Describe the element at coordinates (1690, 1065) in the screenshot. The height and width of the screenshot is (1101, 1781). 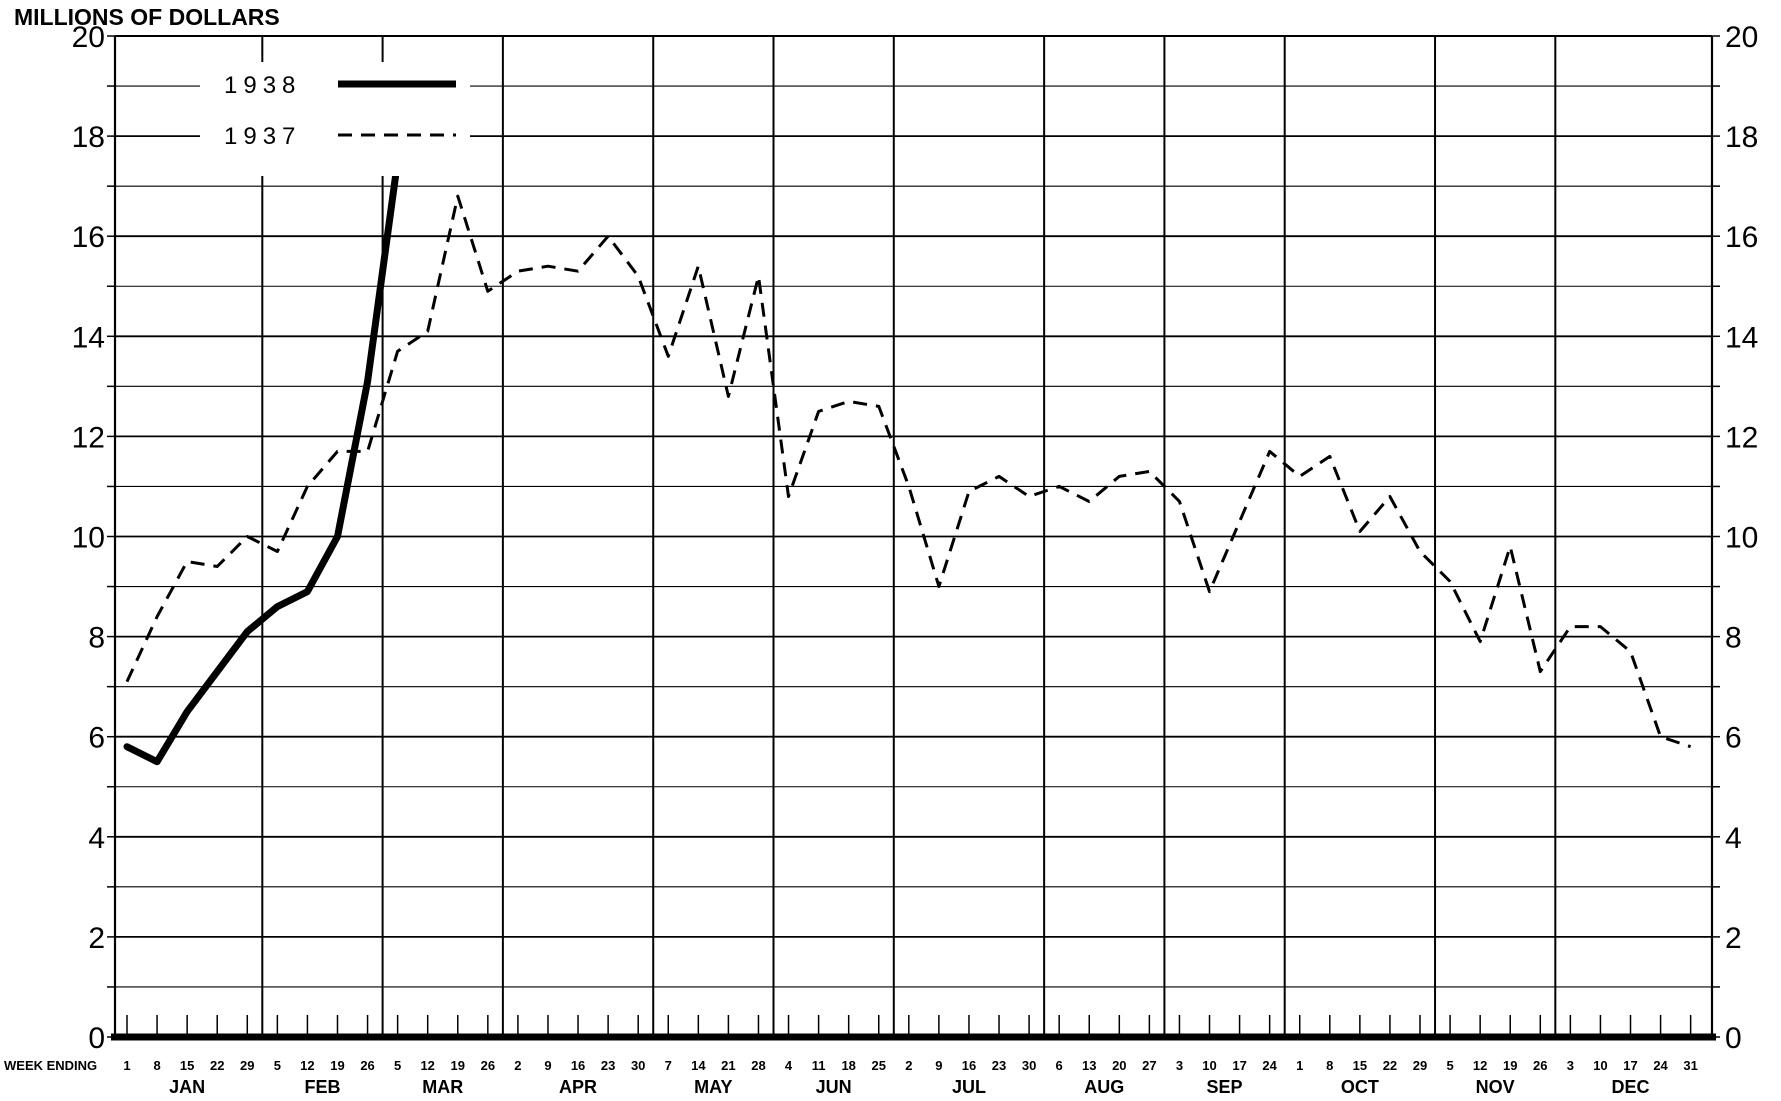
I see `week-label: 31` at that location.